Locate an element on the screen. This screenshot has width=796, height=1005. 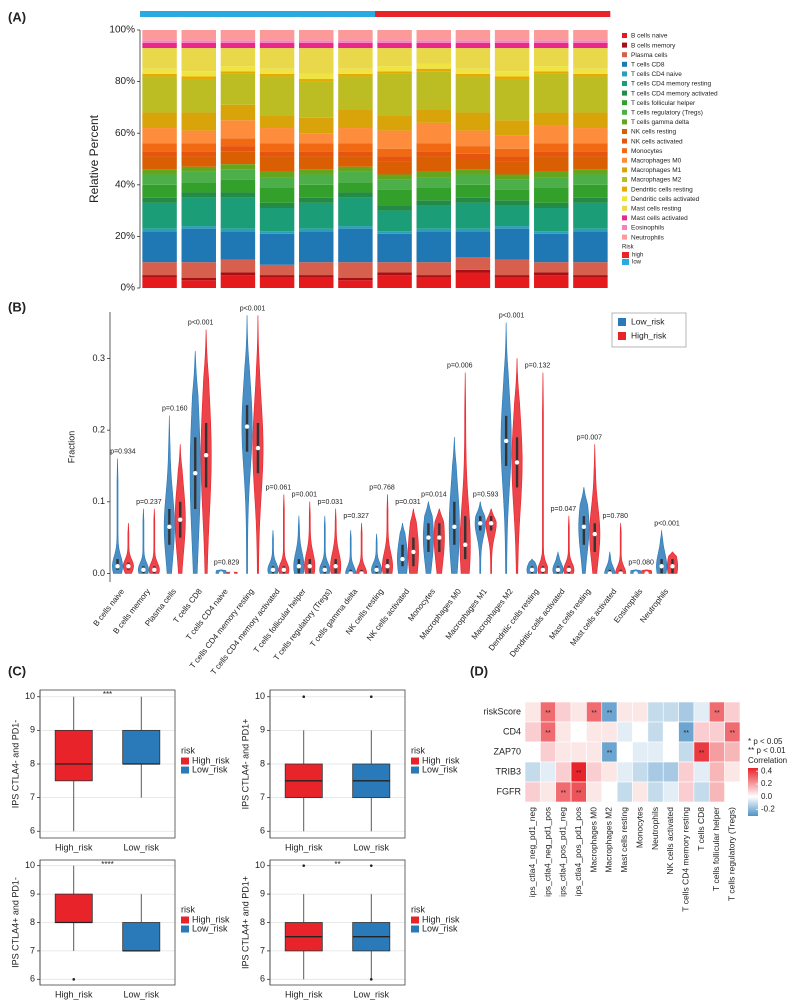
p-value: p=0.237 is located at coordinates (149, 502).